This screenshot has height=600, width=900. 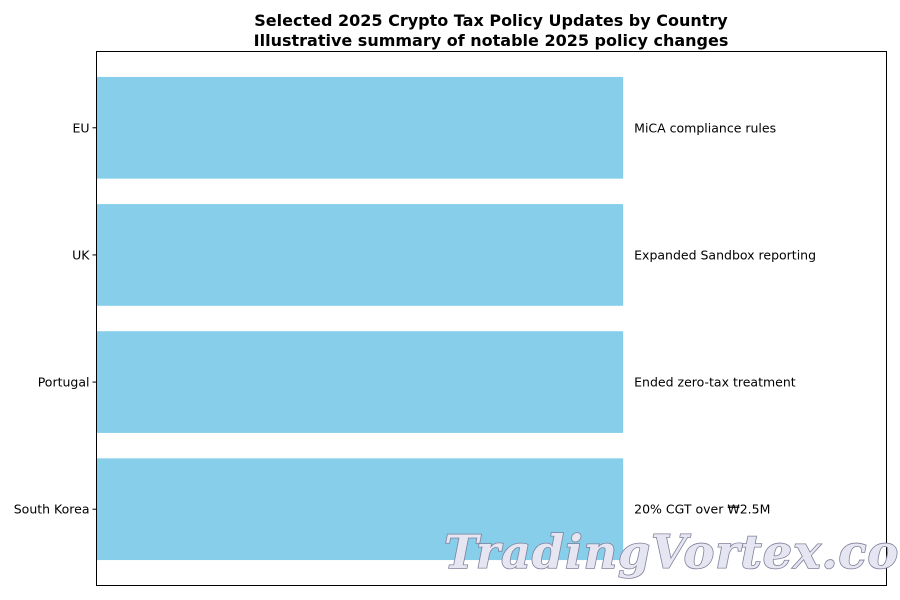 I want to click on y-tick-label-1: UK, so click(x=81, y=254).